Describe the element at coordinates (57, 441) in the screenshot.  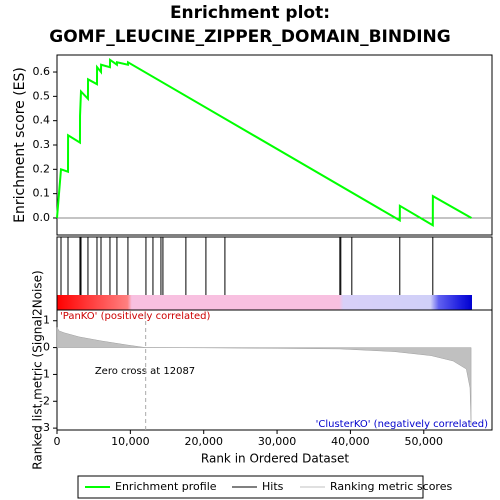
I see `x-tick-label: 0` at that location.